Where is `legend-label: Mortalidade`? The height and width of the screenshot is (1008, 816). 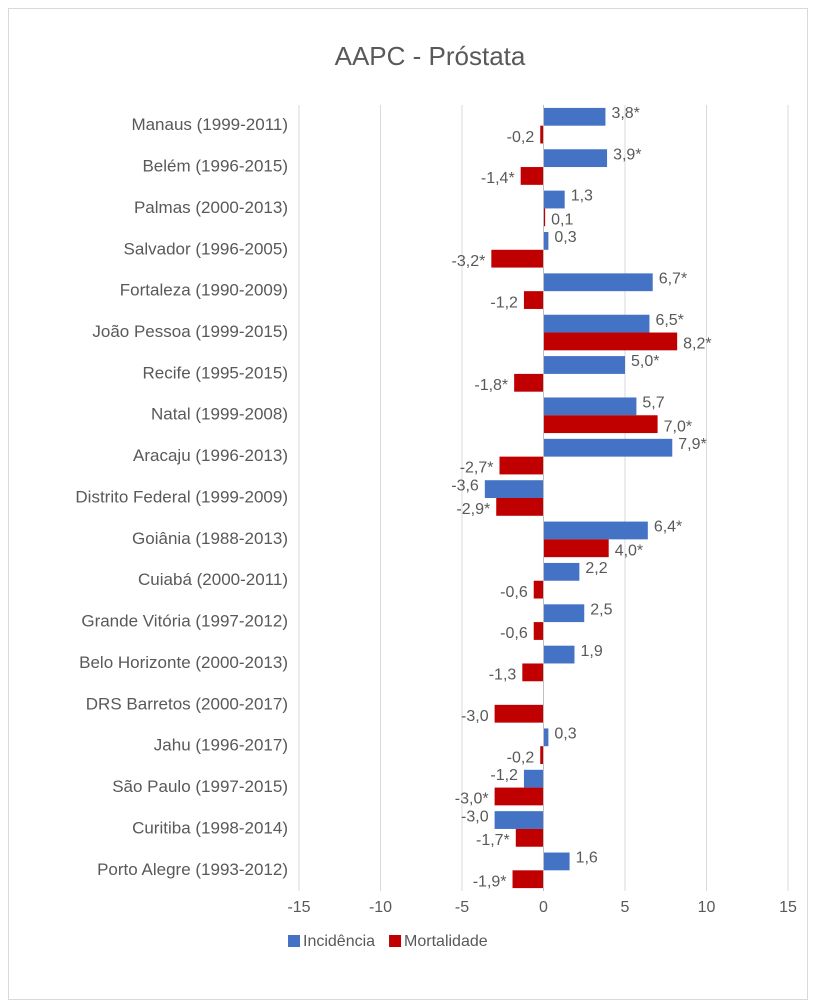 legend-label: Mortalidade is located at coordinates (446, 941).